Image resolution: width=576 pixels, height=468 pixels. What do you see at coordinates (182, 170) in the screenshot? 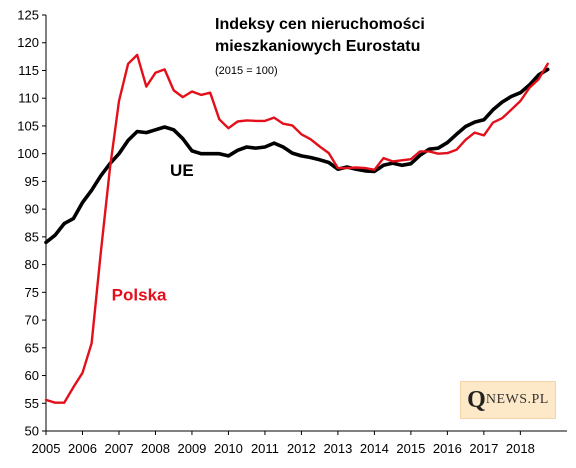
I see `series-label-ue: UE` at bounding box center [182, 170].